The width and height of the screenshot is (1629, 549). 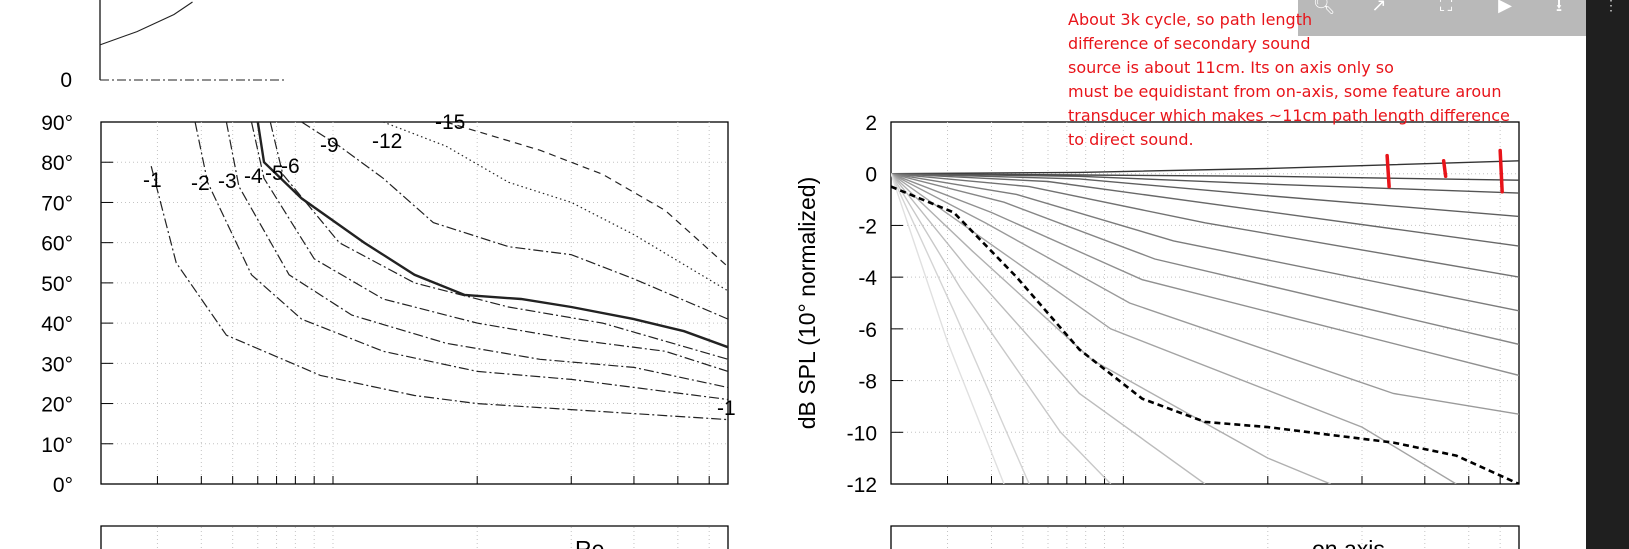 What do you see at coordinates (329, 145) in the screenshot?
I see `contour-label: -9` at bounding box center [329, 145].